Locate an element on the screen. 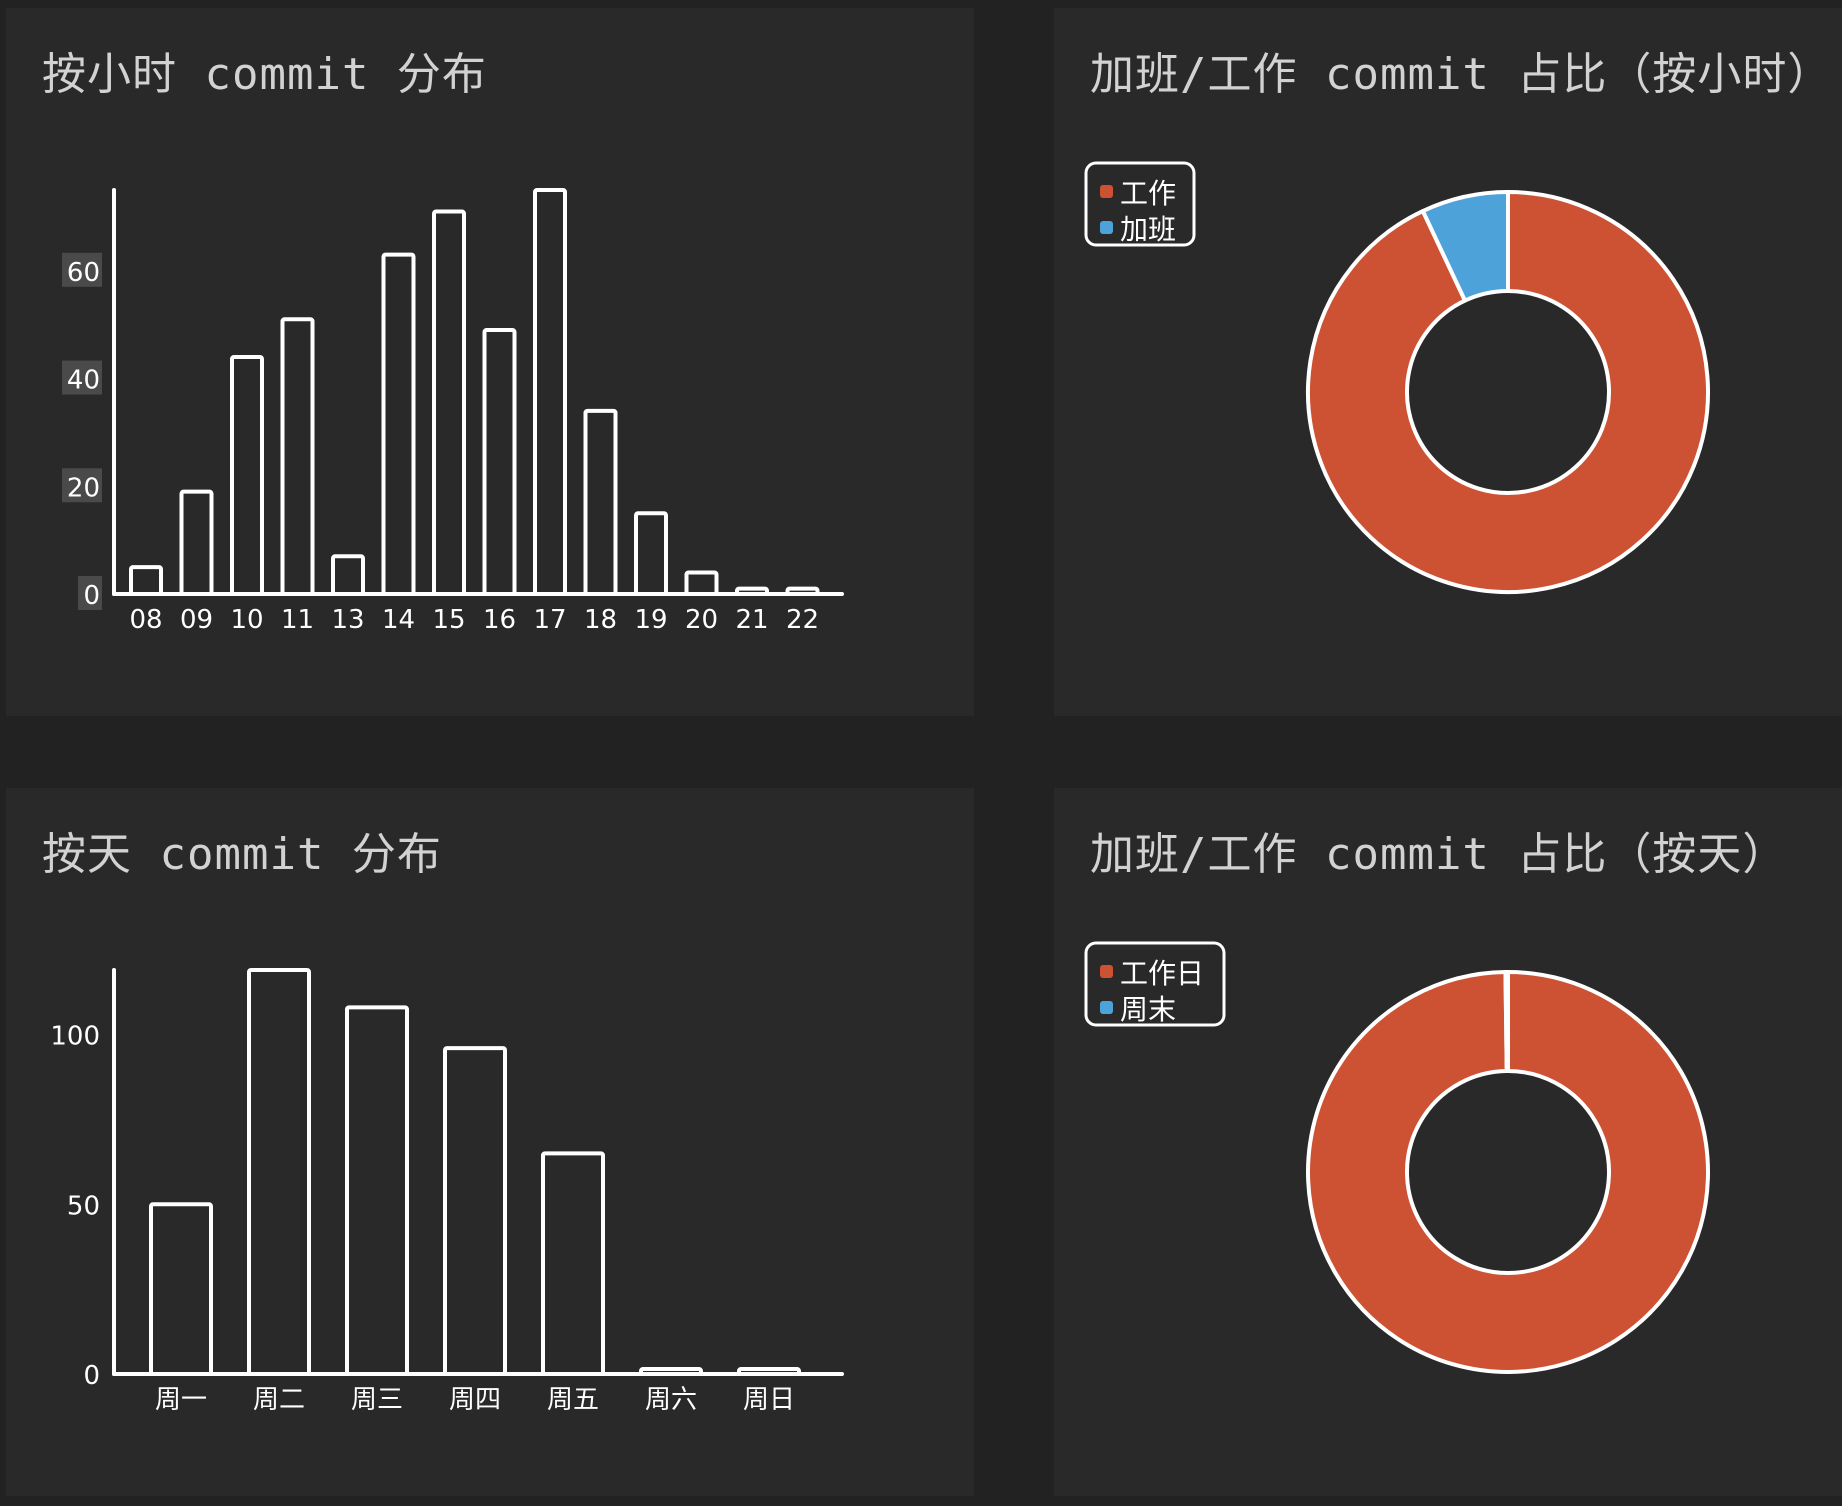 The height and width of the screenshot is (1506, 1842). x-tick-label: 周五 is located at coordinates (573, 1400).